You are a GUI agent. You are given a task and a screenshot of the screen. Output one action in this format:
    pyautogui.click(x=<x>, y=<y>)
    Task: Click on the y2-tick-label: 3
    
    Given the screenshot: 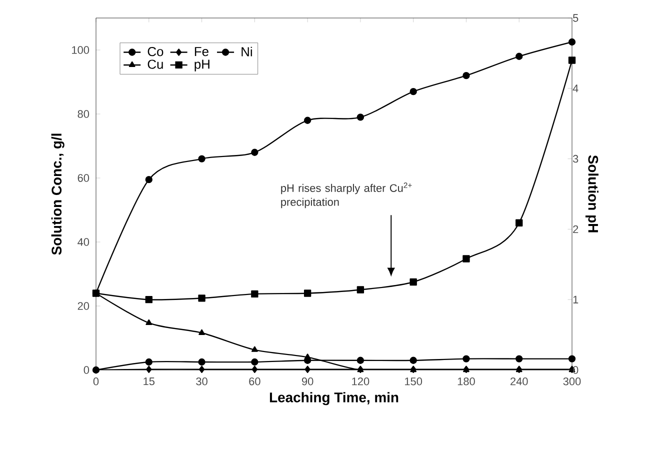 What is the action you would take?
    pyautogui.click(x=575, y=158)
    